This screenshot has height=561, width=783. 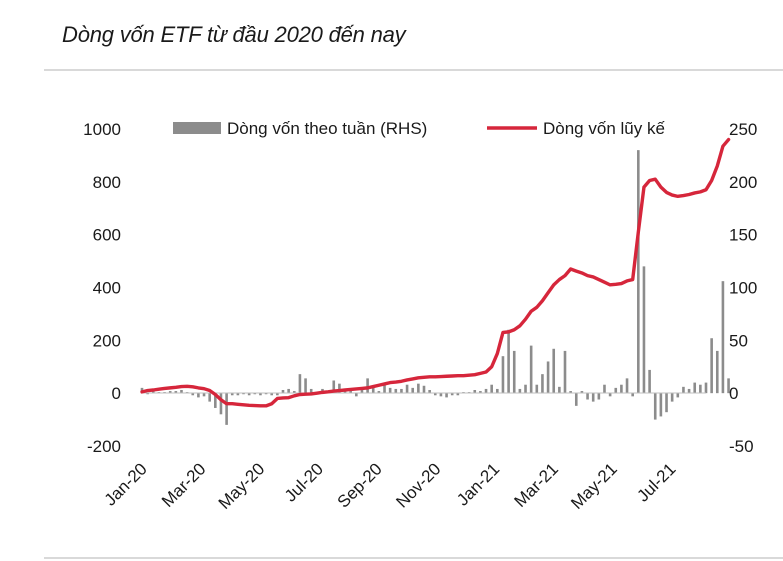 What do you see at coordinates (104, 446) in the screenshot?
I see `left-tick-label: -200` at bounding box center [104, 446].